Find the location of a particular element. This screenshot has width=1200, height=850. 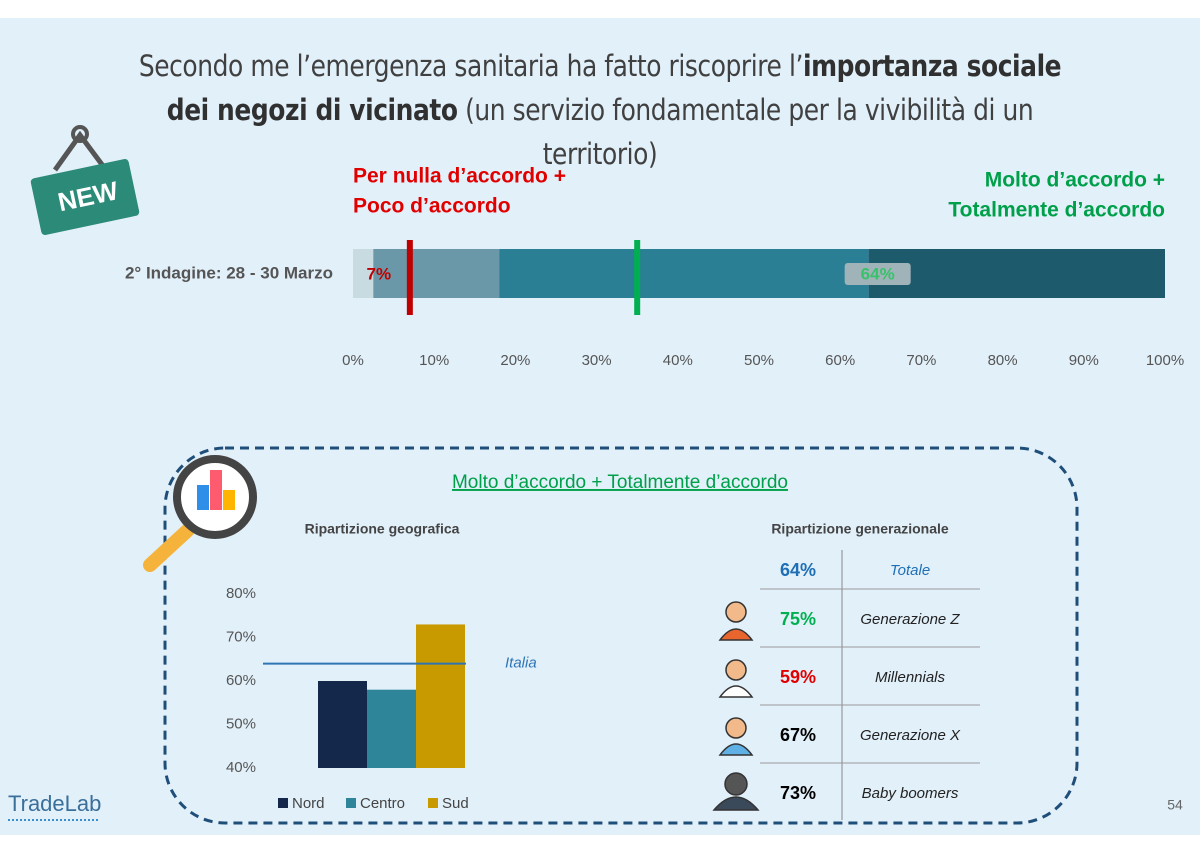

table-value: 64% is located at coordinates (798, 570).